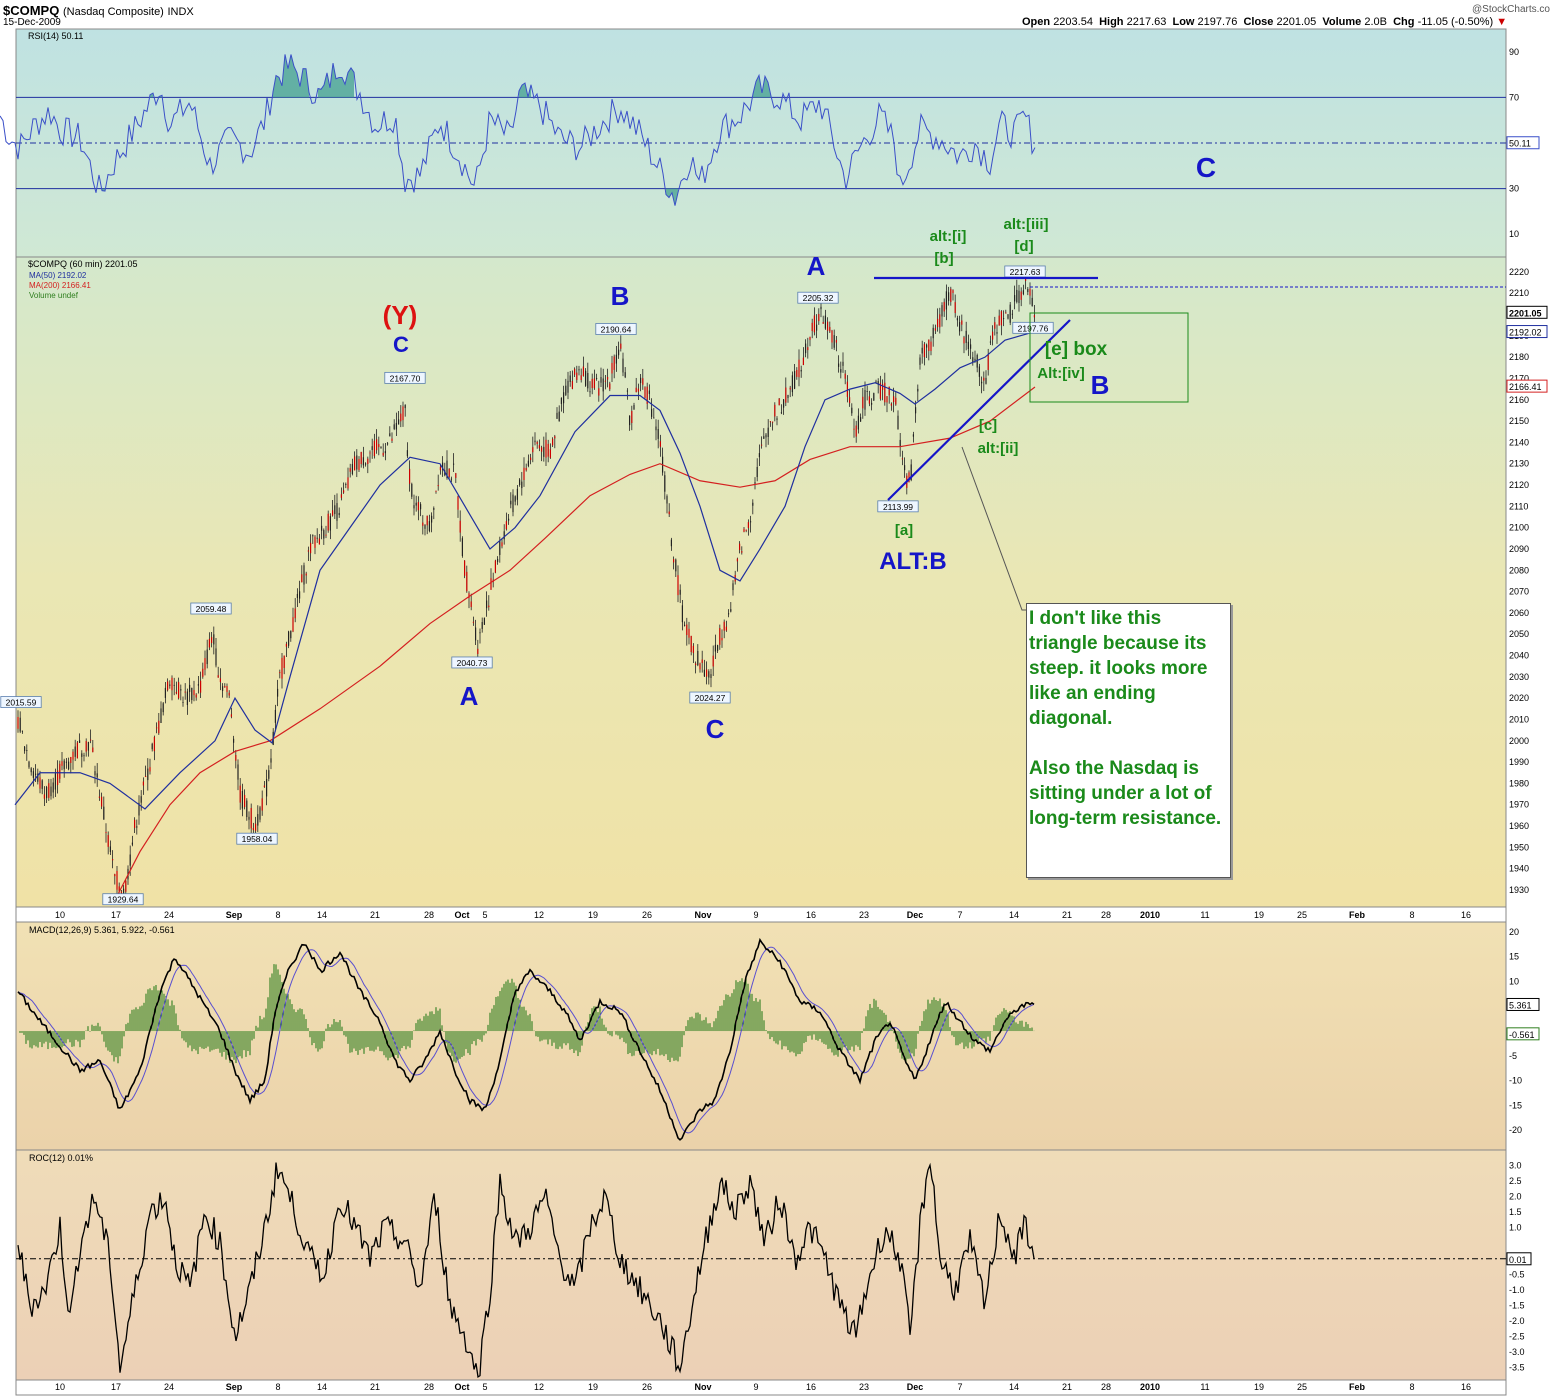  What do you see at coordinates (123, 899) in the screenshot?
I see `price-point-box` at bounding box center [123, 899].